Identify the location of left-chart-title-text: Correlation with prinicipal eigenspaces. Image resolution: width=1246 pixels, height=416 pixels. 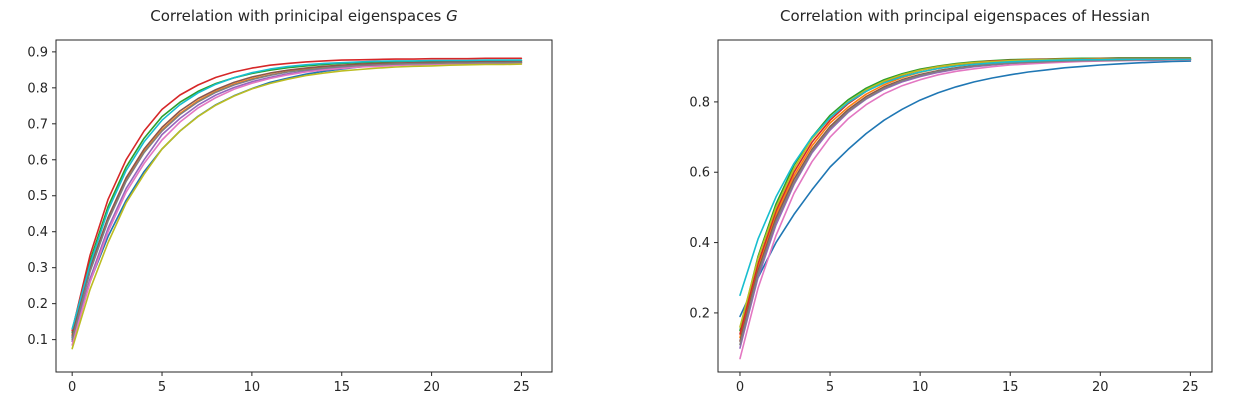
(298, 16).